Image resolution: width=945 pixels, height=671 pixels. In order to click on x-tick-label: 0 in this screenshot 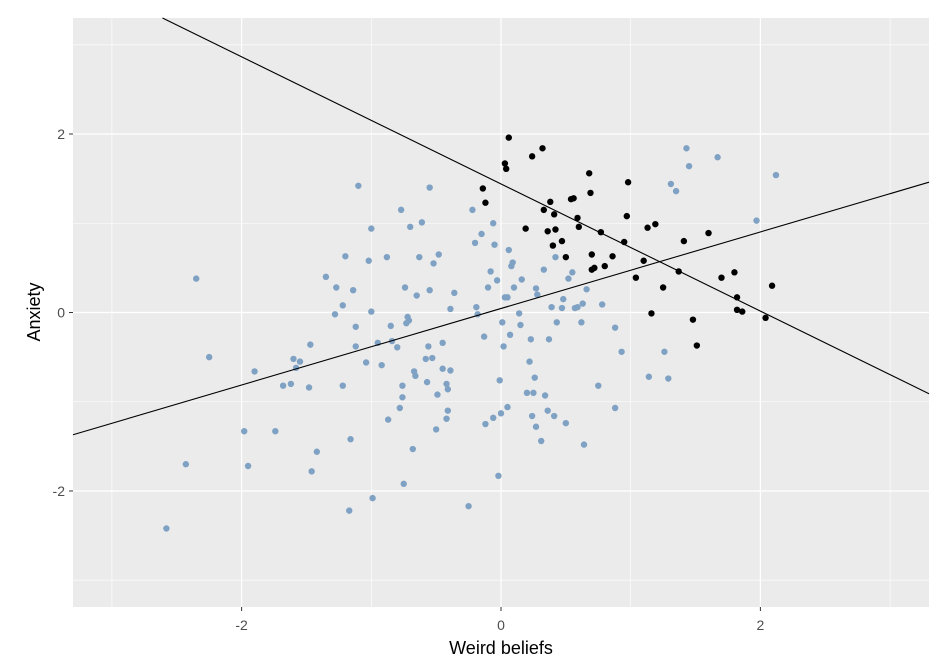, I will do `click(501, 625)`.